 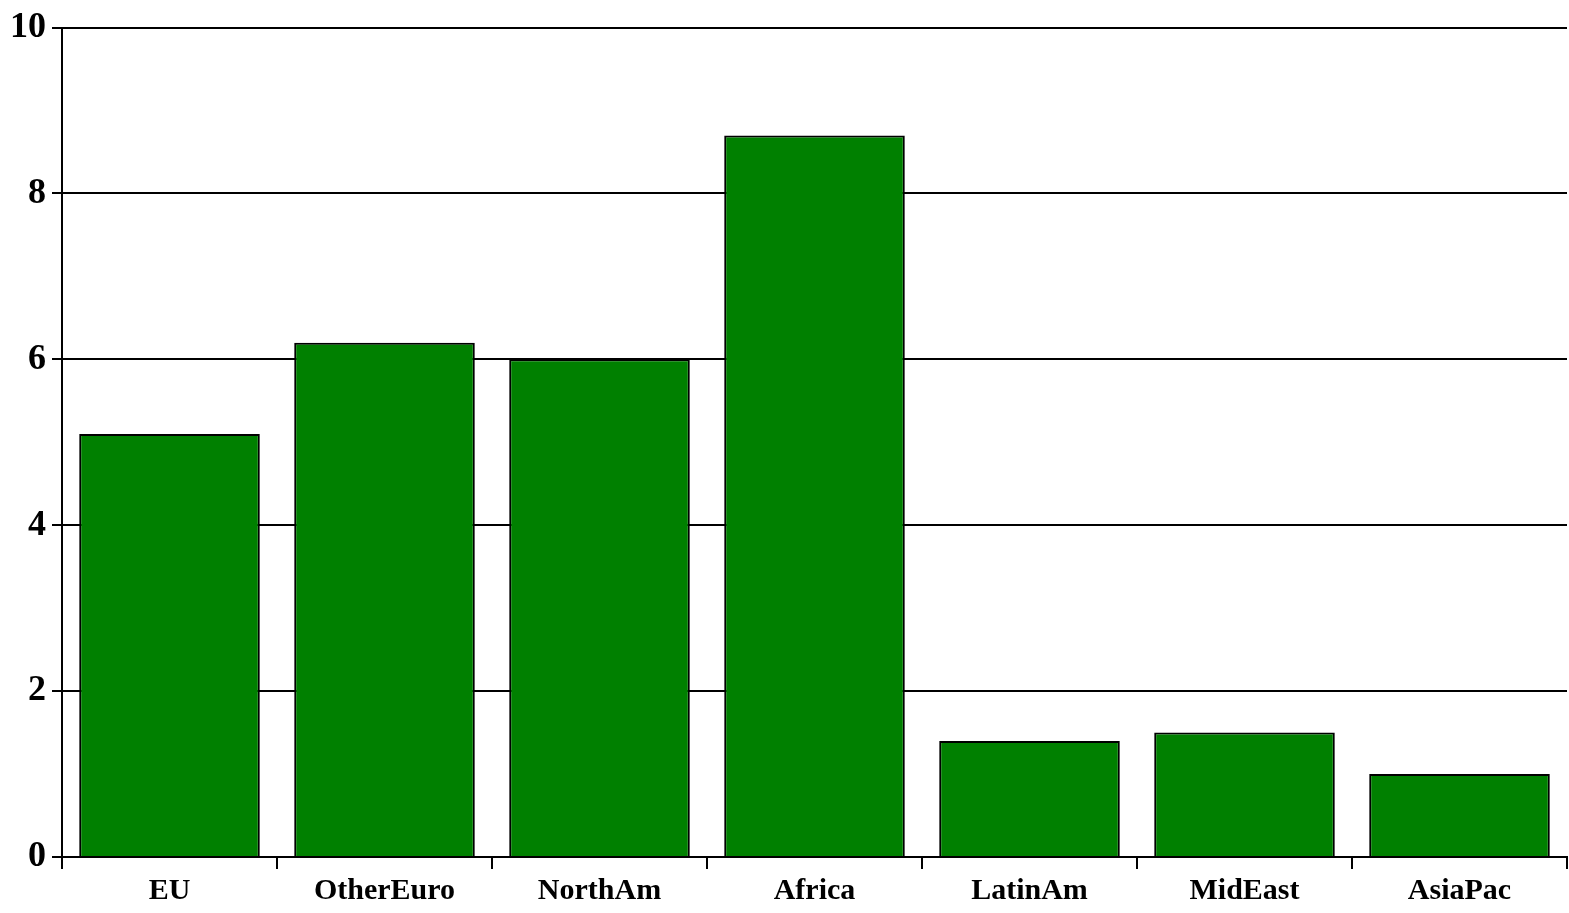 What do you see at coordinates (1029, 888) in the screenshot?
I see `x-tick-label: LatinAm` at bounding box center [1029, 888].